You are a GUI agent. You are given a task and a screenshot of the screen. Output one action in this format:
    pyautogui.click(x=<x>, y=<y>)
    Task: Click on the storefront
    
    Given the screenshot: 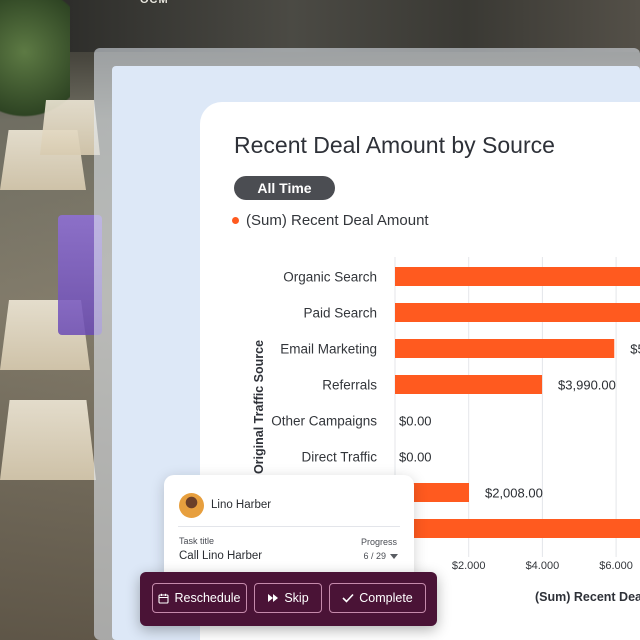 What is the action you would take?
    pyautogui.click(x=350, y=26)
    